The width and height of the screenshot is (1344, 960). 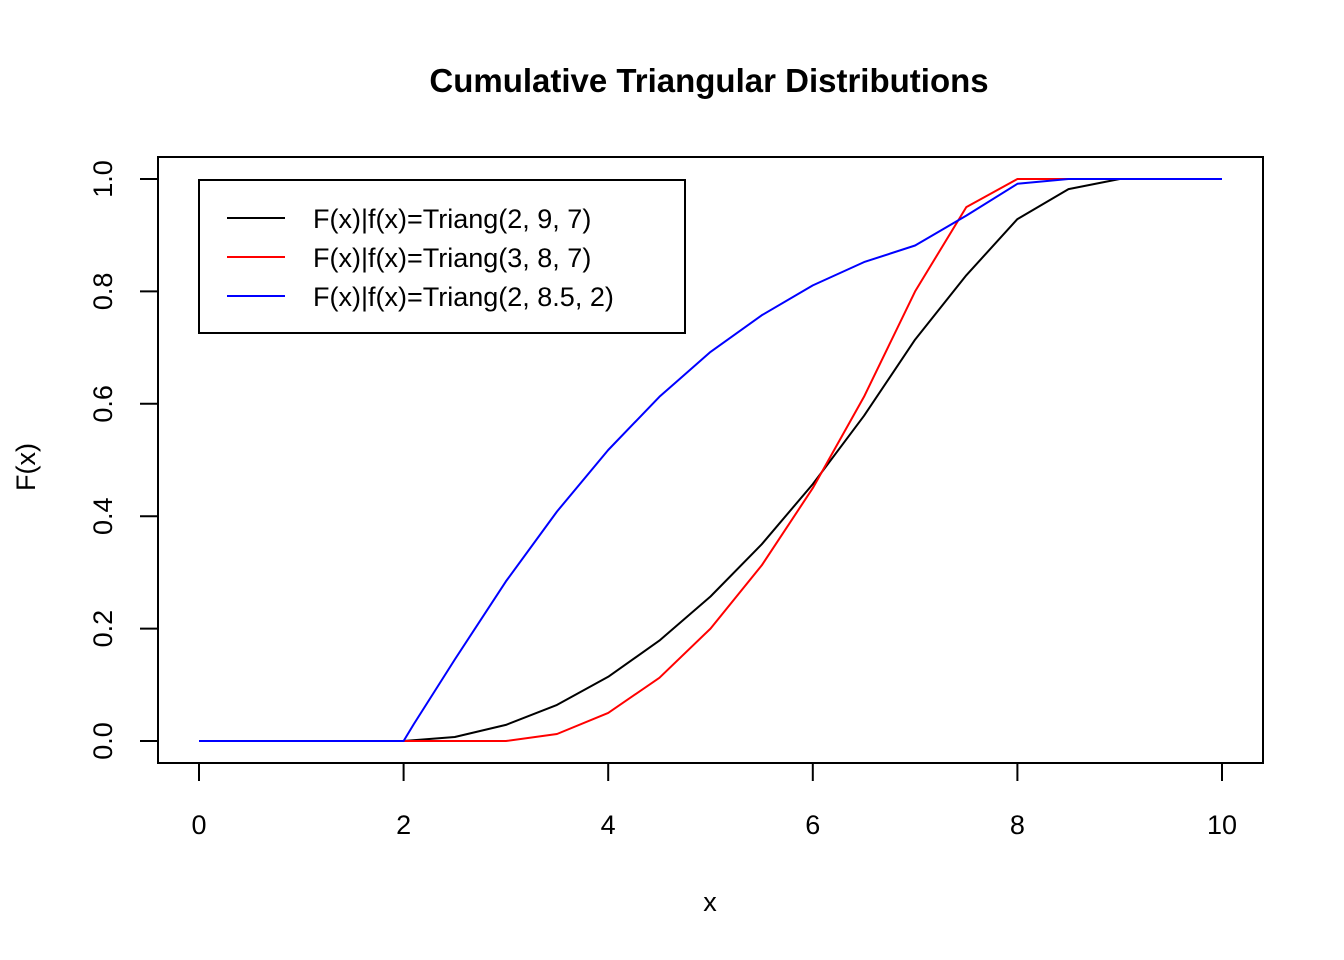 I want to click on x-tick-label: 6, so click(x=812, y=825).